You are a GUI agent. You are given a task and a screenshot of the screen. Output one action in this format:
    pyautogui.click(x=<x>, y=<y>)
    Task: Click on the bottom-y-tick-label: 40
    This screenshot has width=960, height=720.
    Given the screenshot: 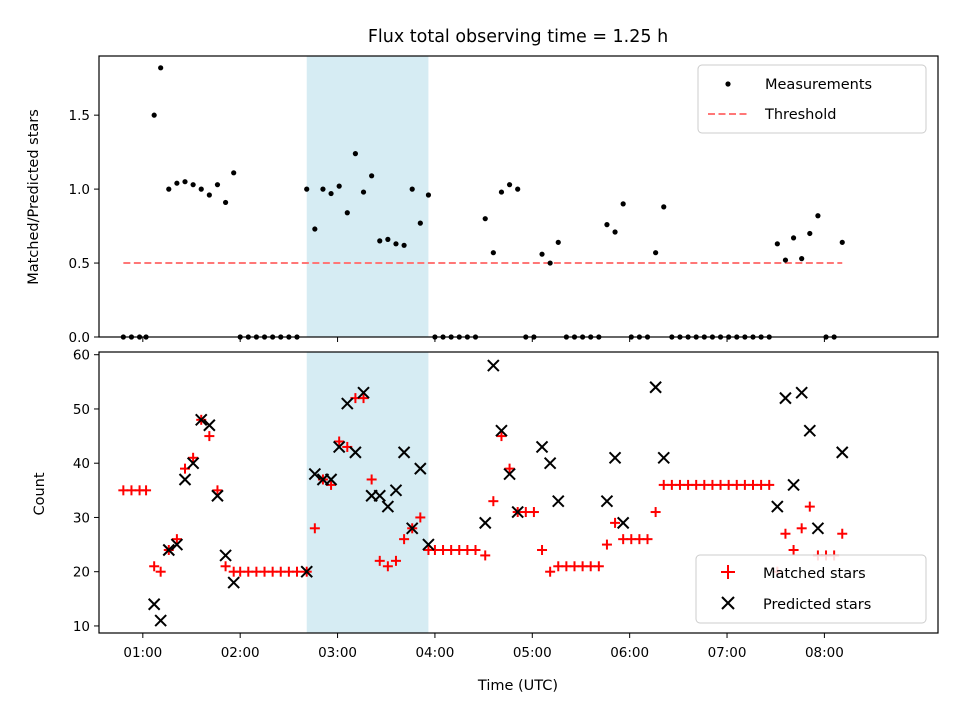 What is the action you would take?
    pyautogui.click(x=81, y=464)
    